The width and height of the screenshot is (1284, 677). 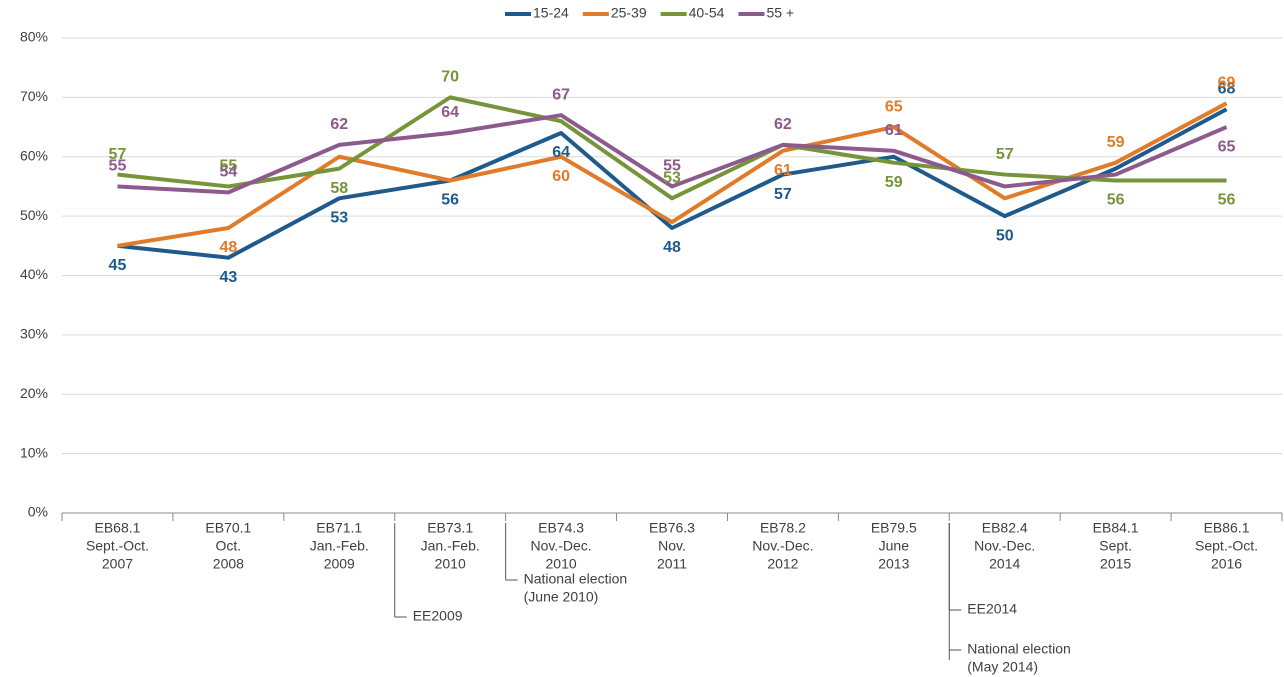 What do you see at coordinates (34, 37) in the screenshot?
I see `y-tick-label: 80%` at bounding box center [34, 37].